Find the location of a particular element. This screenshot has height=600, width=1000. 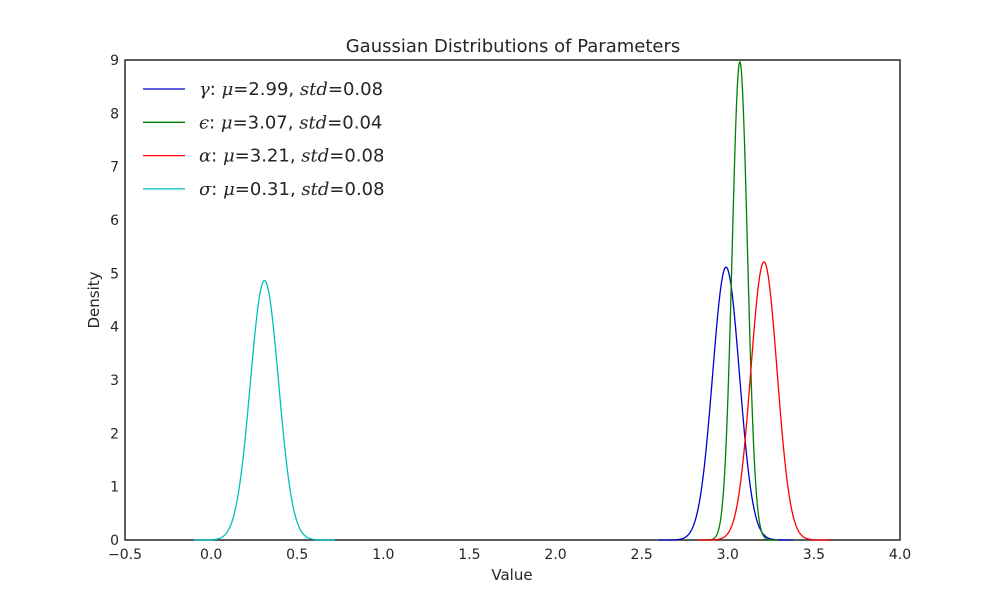

x-axis-label: Value is located at coordinates (511, 575).